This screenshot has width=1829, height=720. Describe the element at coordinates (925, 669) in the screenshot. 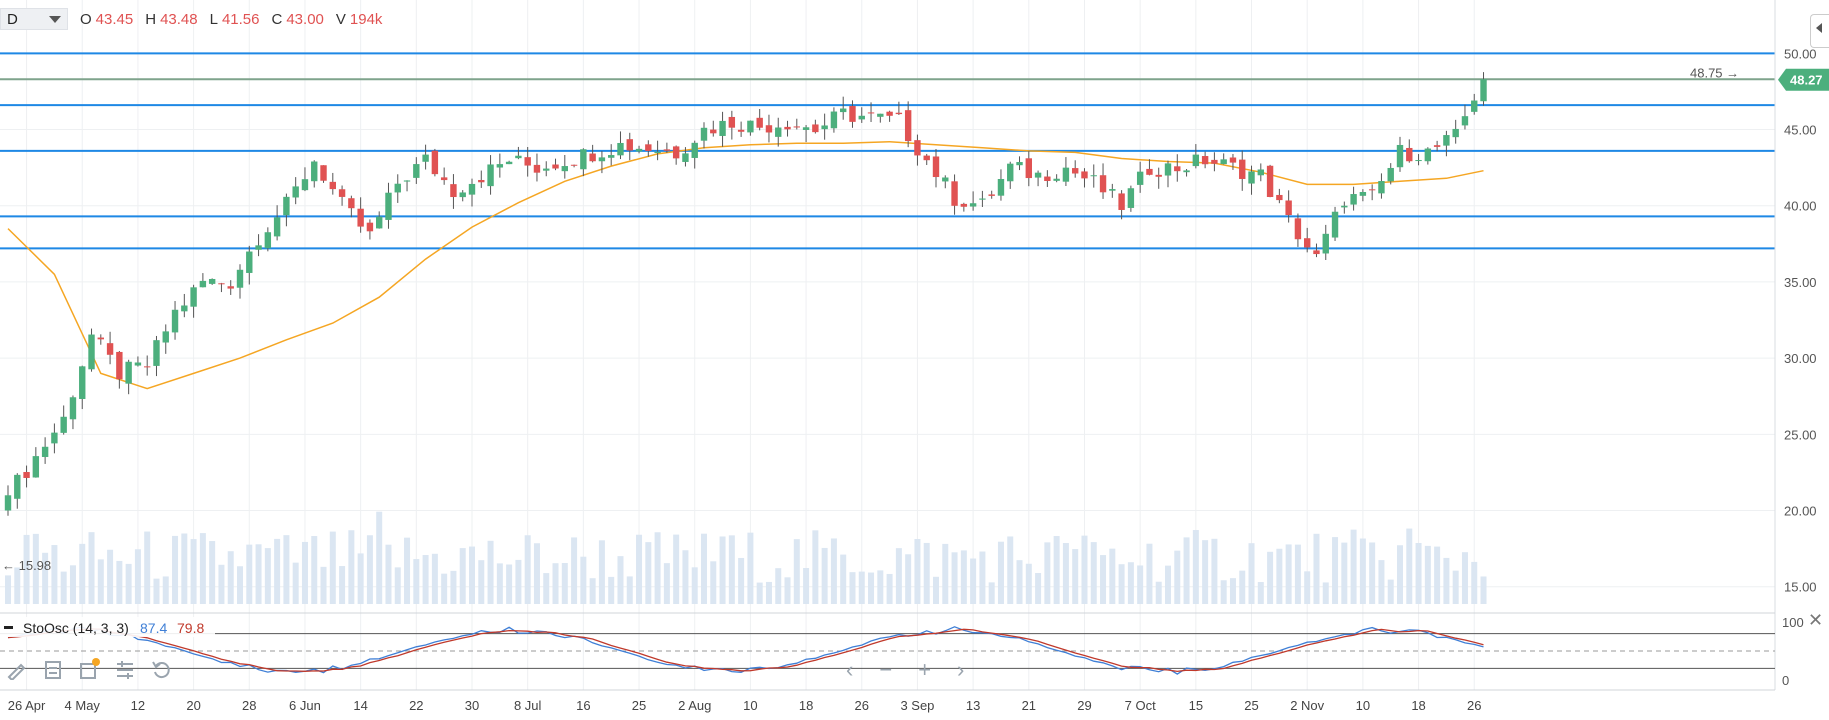

I see `zoom-in-icon: +` at that location.